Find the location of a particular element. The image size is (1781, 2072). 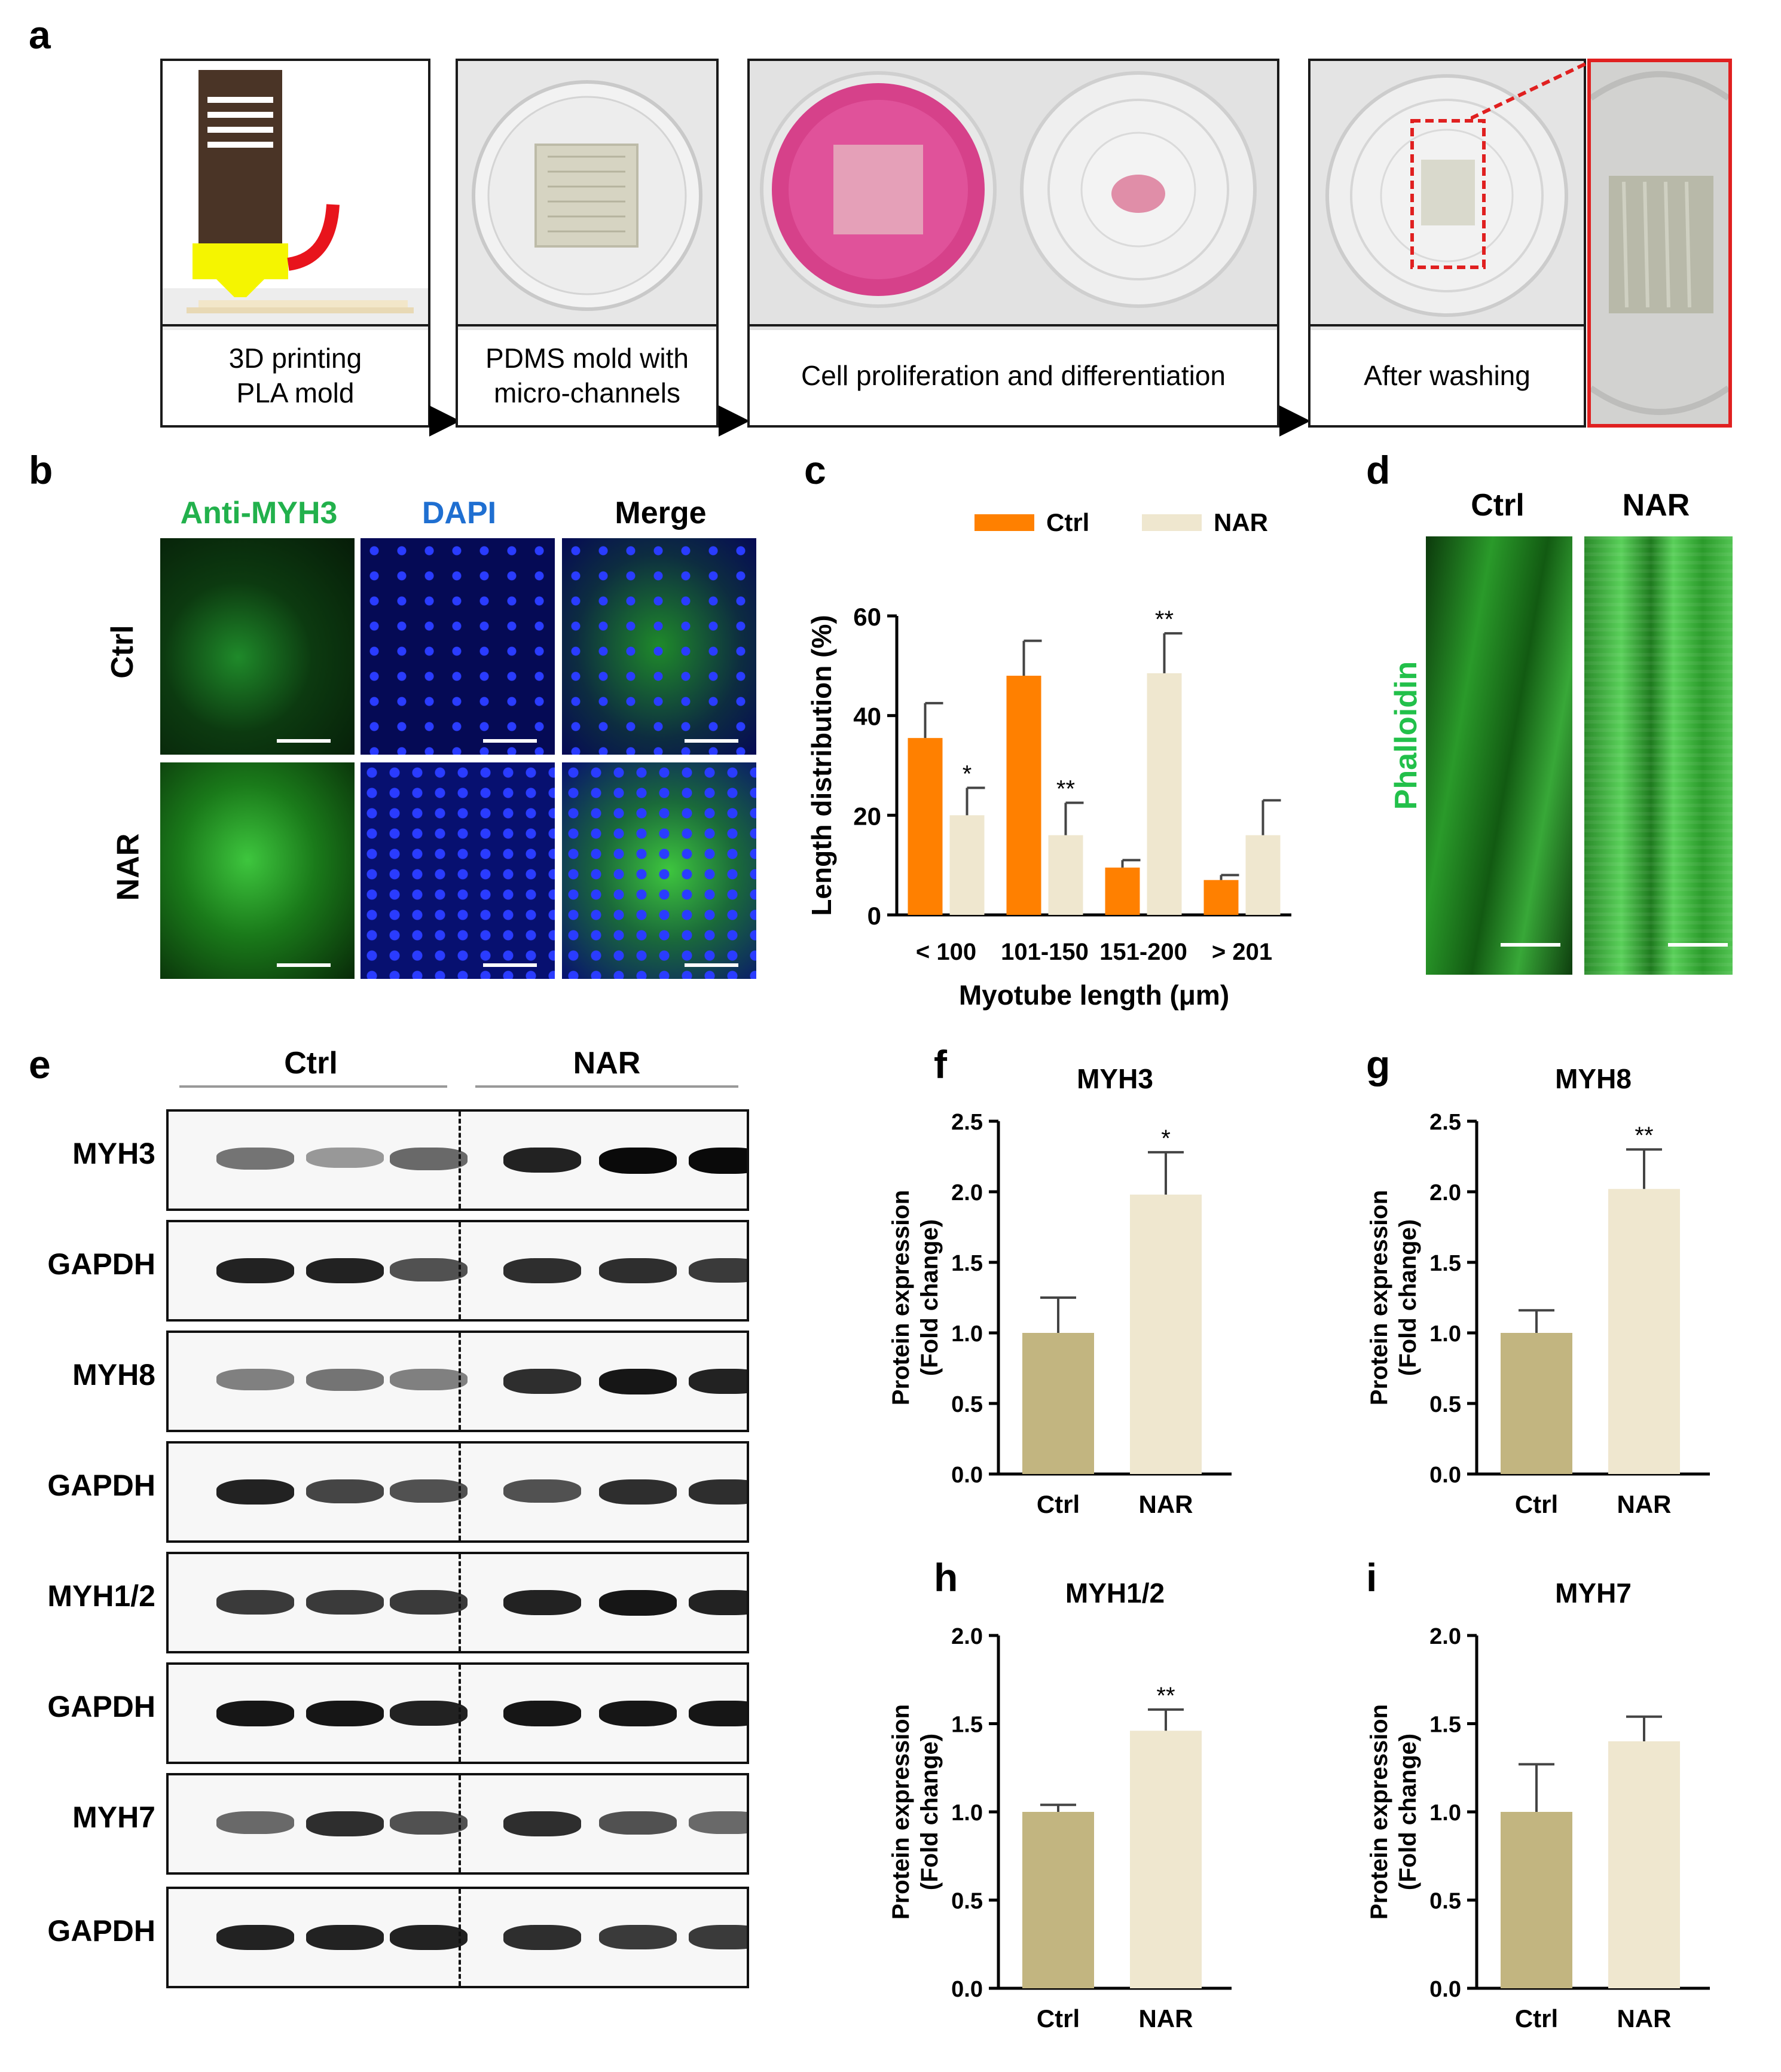

column-label-anti-myh3: Anti-MYH3 is located at coordinates (259, 513).